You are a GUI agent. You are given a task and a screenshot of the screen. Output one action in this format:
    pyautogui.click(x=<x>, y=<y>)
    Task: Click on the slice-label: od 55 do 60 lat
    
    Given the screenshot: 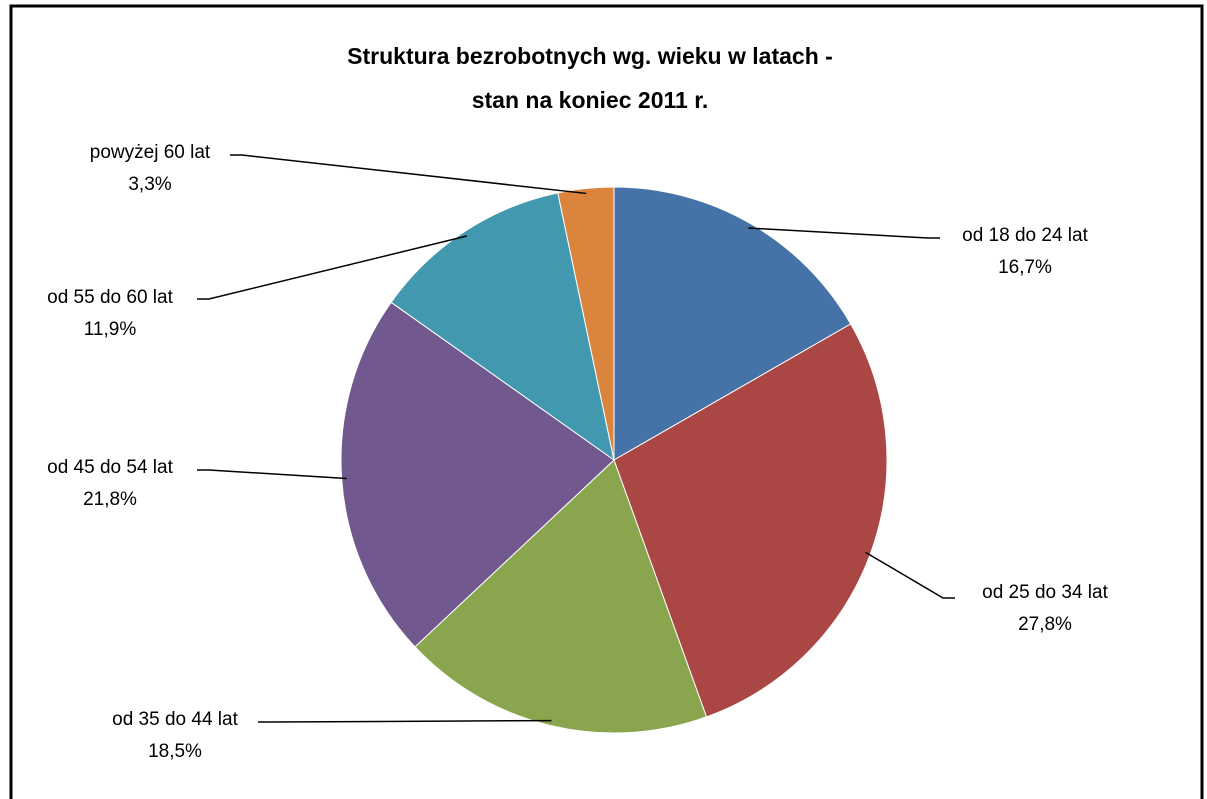 What is the action you would take?
    pyautogui.click(x=110, y=297)
    